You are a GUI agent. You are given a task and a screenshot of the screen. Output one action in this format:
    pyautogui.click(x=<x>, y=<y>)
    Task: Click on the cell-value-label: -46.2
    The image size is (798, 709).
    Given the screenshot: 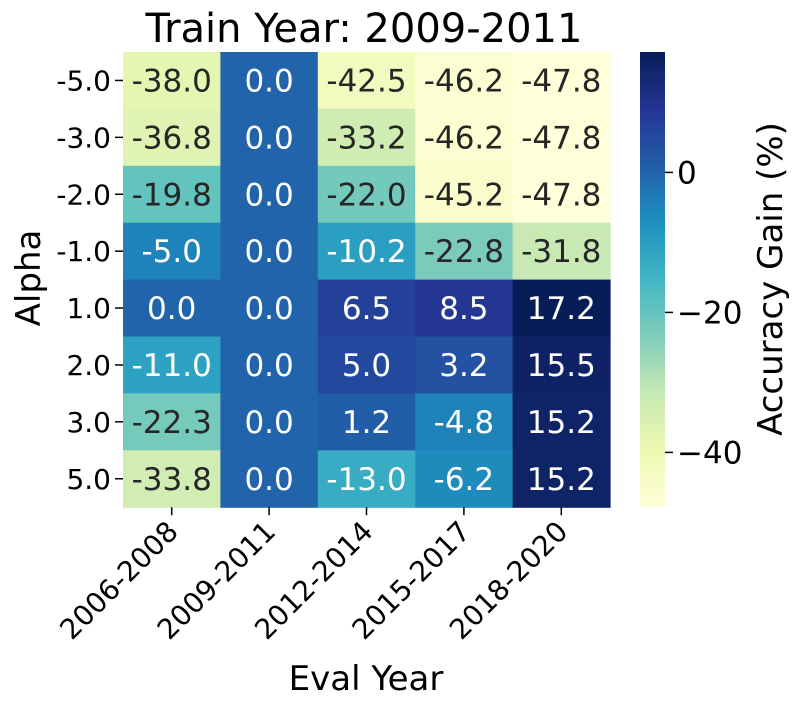 What is the action you would take?
    pyautogui.click(x=464, y=138)
    